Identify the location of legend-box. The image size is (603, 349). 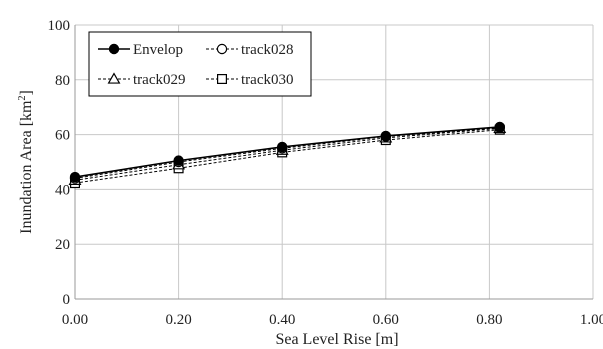
(200, 64).